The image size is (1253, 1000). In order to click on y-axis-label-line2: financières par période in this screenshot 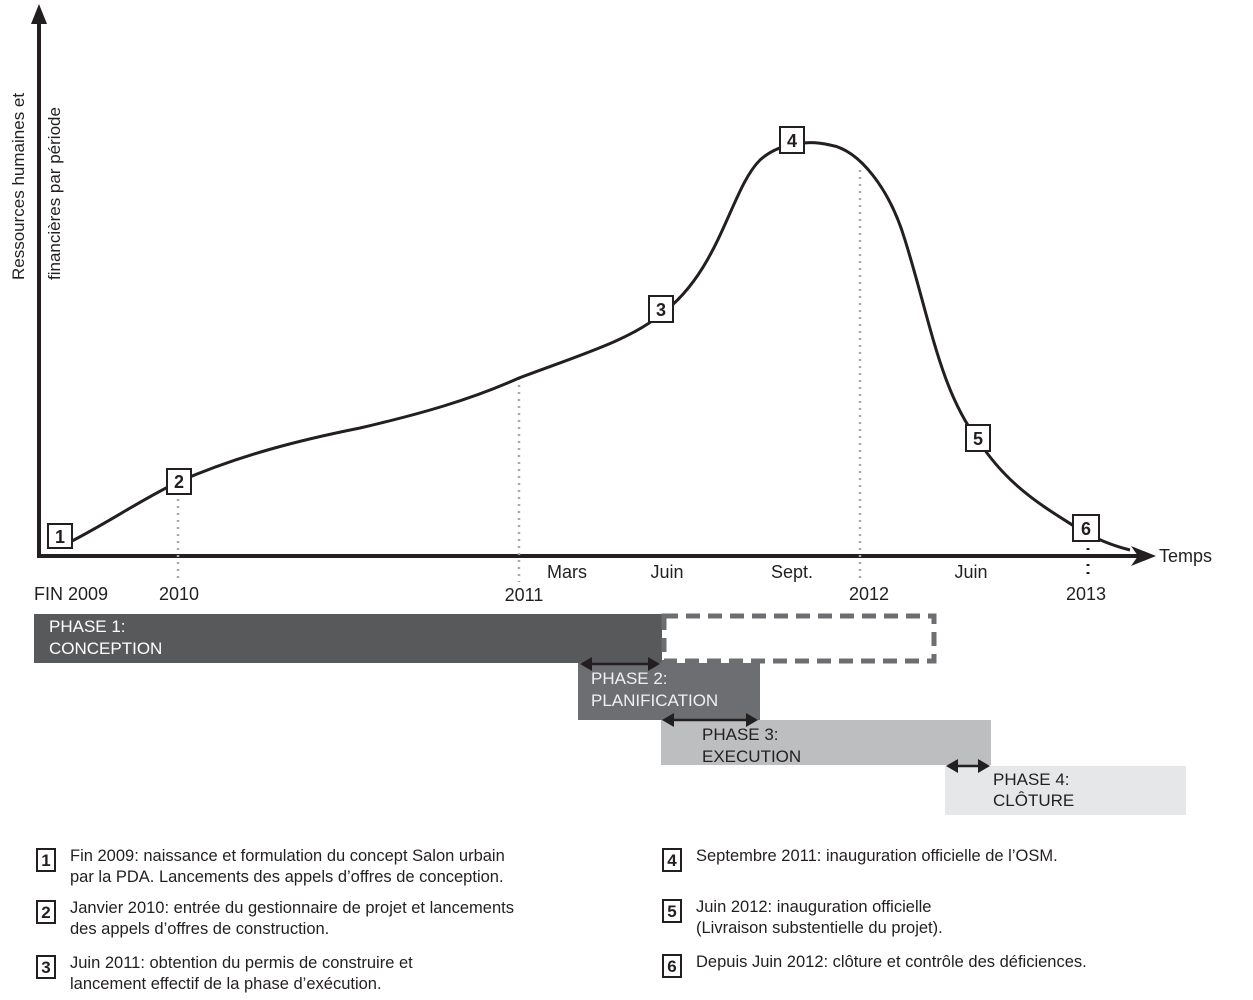, I will do `click(54, 193)`.